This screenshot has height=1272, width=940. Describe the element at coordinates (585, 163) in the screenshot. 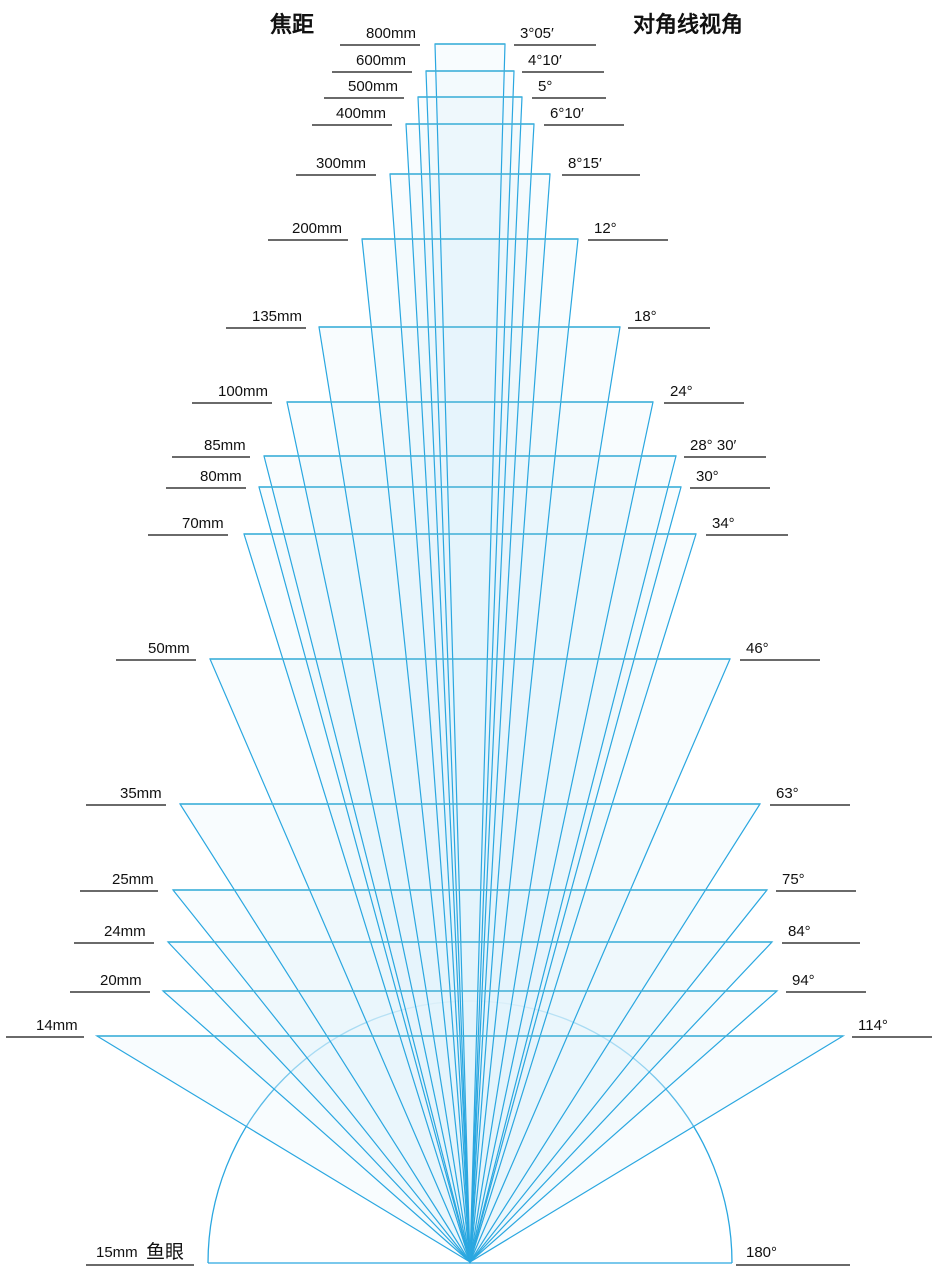

I see `view-angle-label: 8°15′` at that location.